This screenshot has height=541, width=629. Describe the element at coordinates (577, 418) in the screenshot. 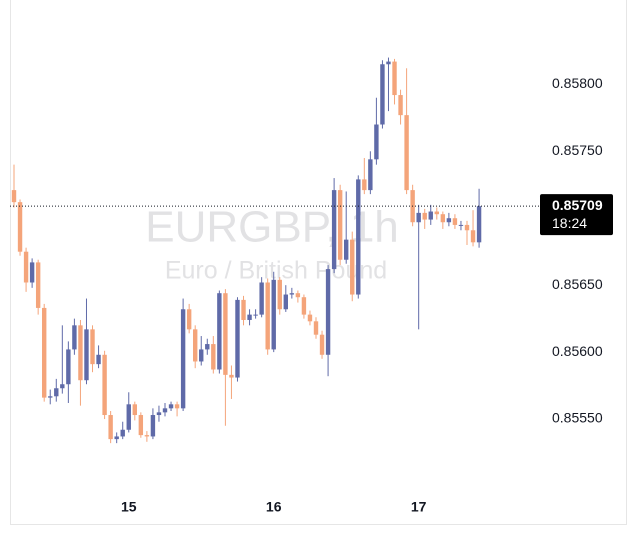

I see `y-tick-label: 0.85550` at that location.